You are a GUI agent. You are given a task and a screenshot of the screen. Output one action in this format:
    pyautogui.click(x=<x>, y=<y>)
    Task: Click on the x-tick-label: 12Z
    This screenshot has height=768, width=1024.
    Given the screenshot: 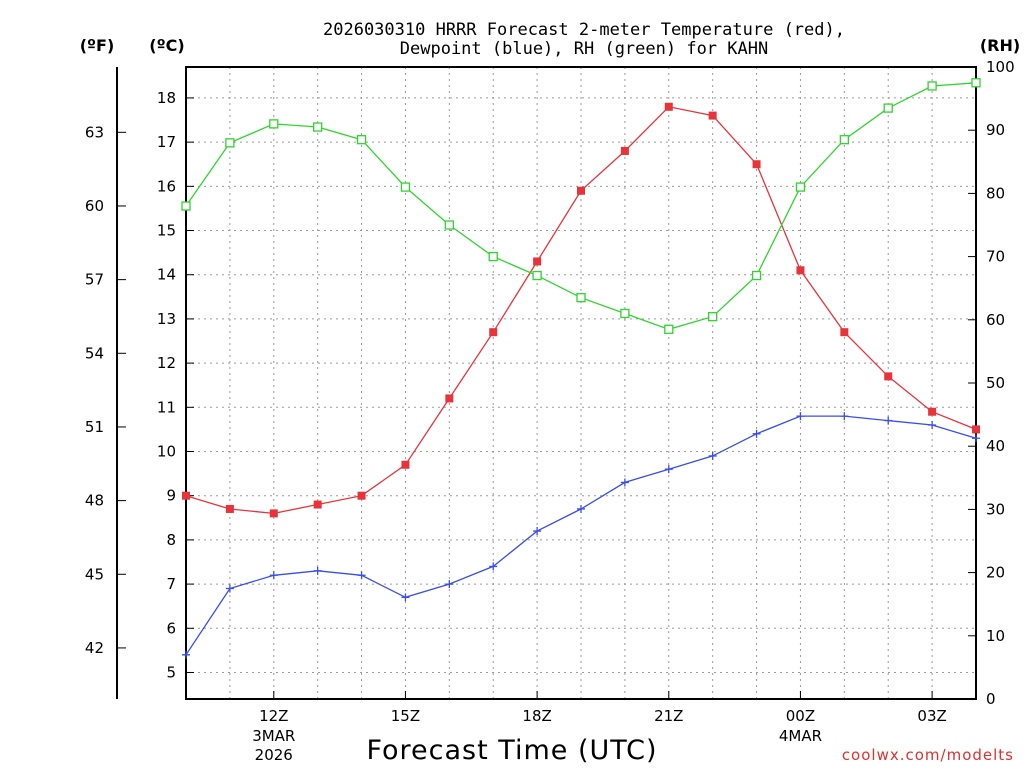 What is the action you would take?
    pyautogui.click(x=273, y=716)
    